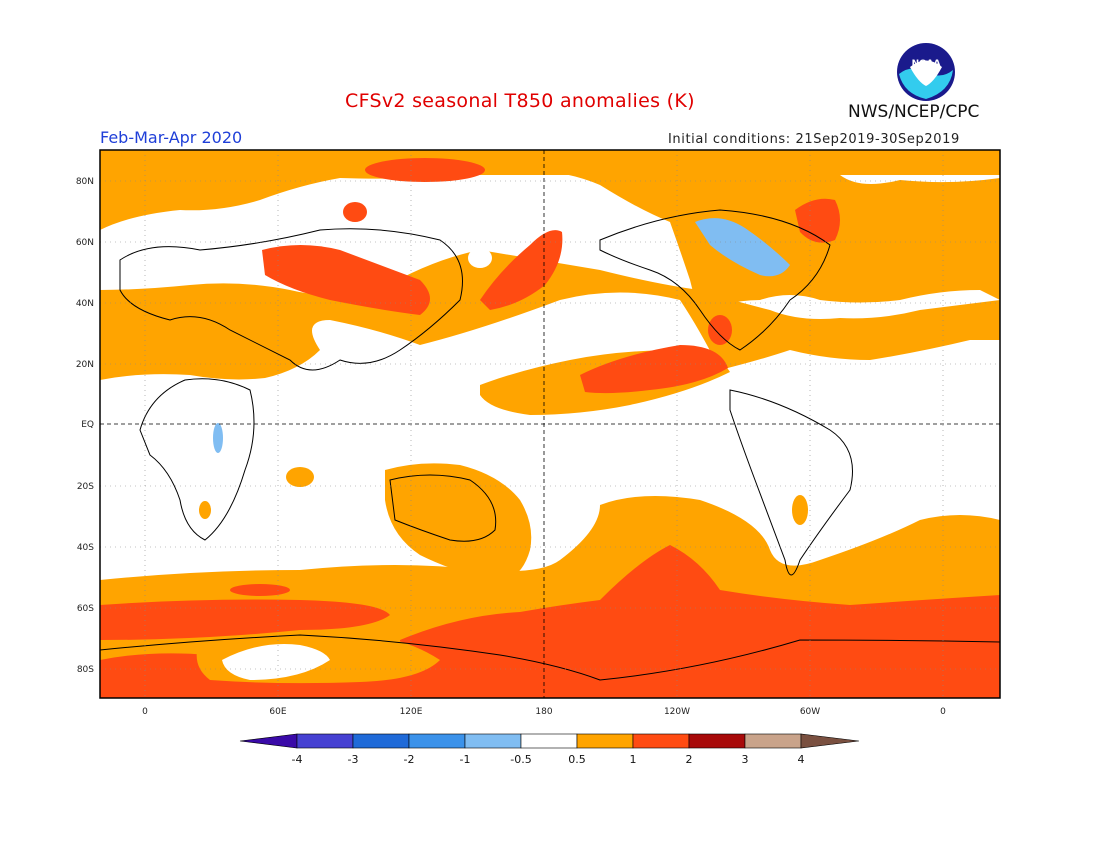 The height and width of the screenshot is (850, 1100). I want to click on arctic-patch, so click(425, 170).